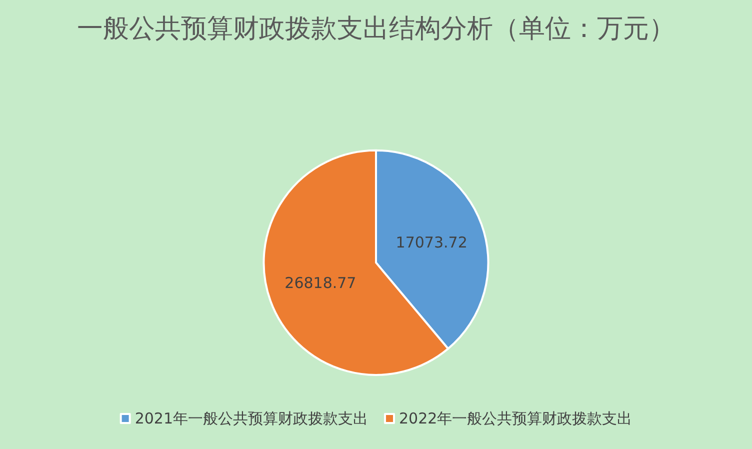 This screenshot has height=449, width=752. Describe the element at coordinates (320, 283) in the screenshot. I see `data-label: 26818.77` at that location.